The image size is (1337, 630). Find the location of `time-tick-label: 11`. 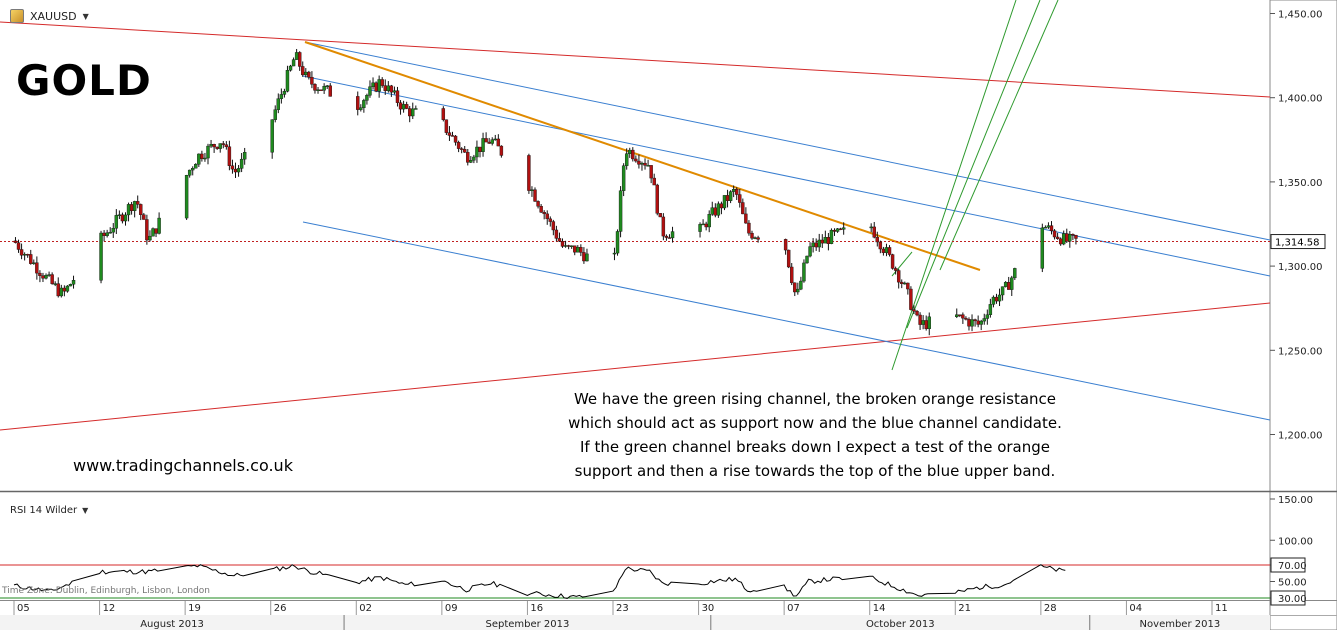

time-tick-label: 11 is located at coordinates (1221, 608).